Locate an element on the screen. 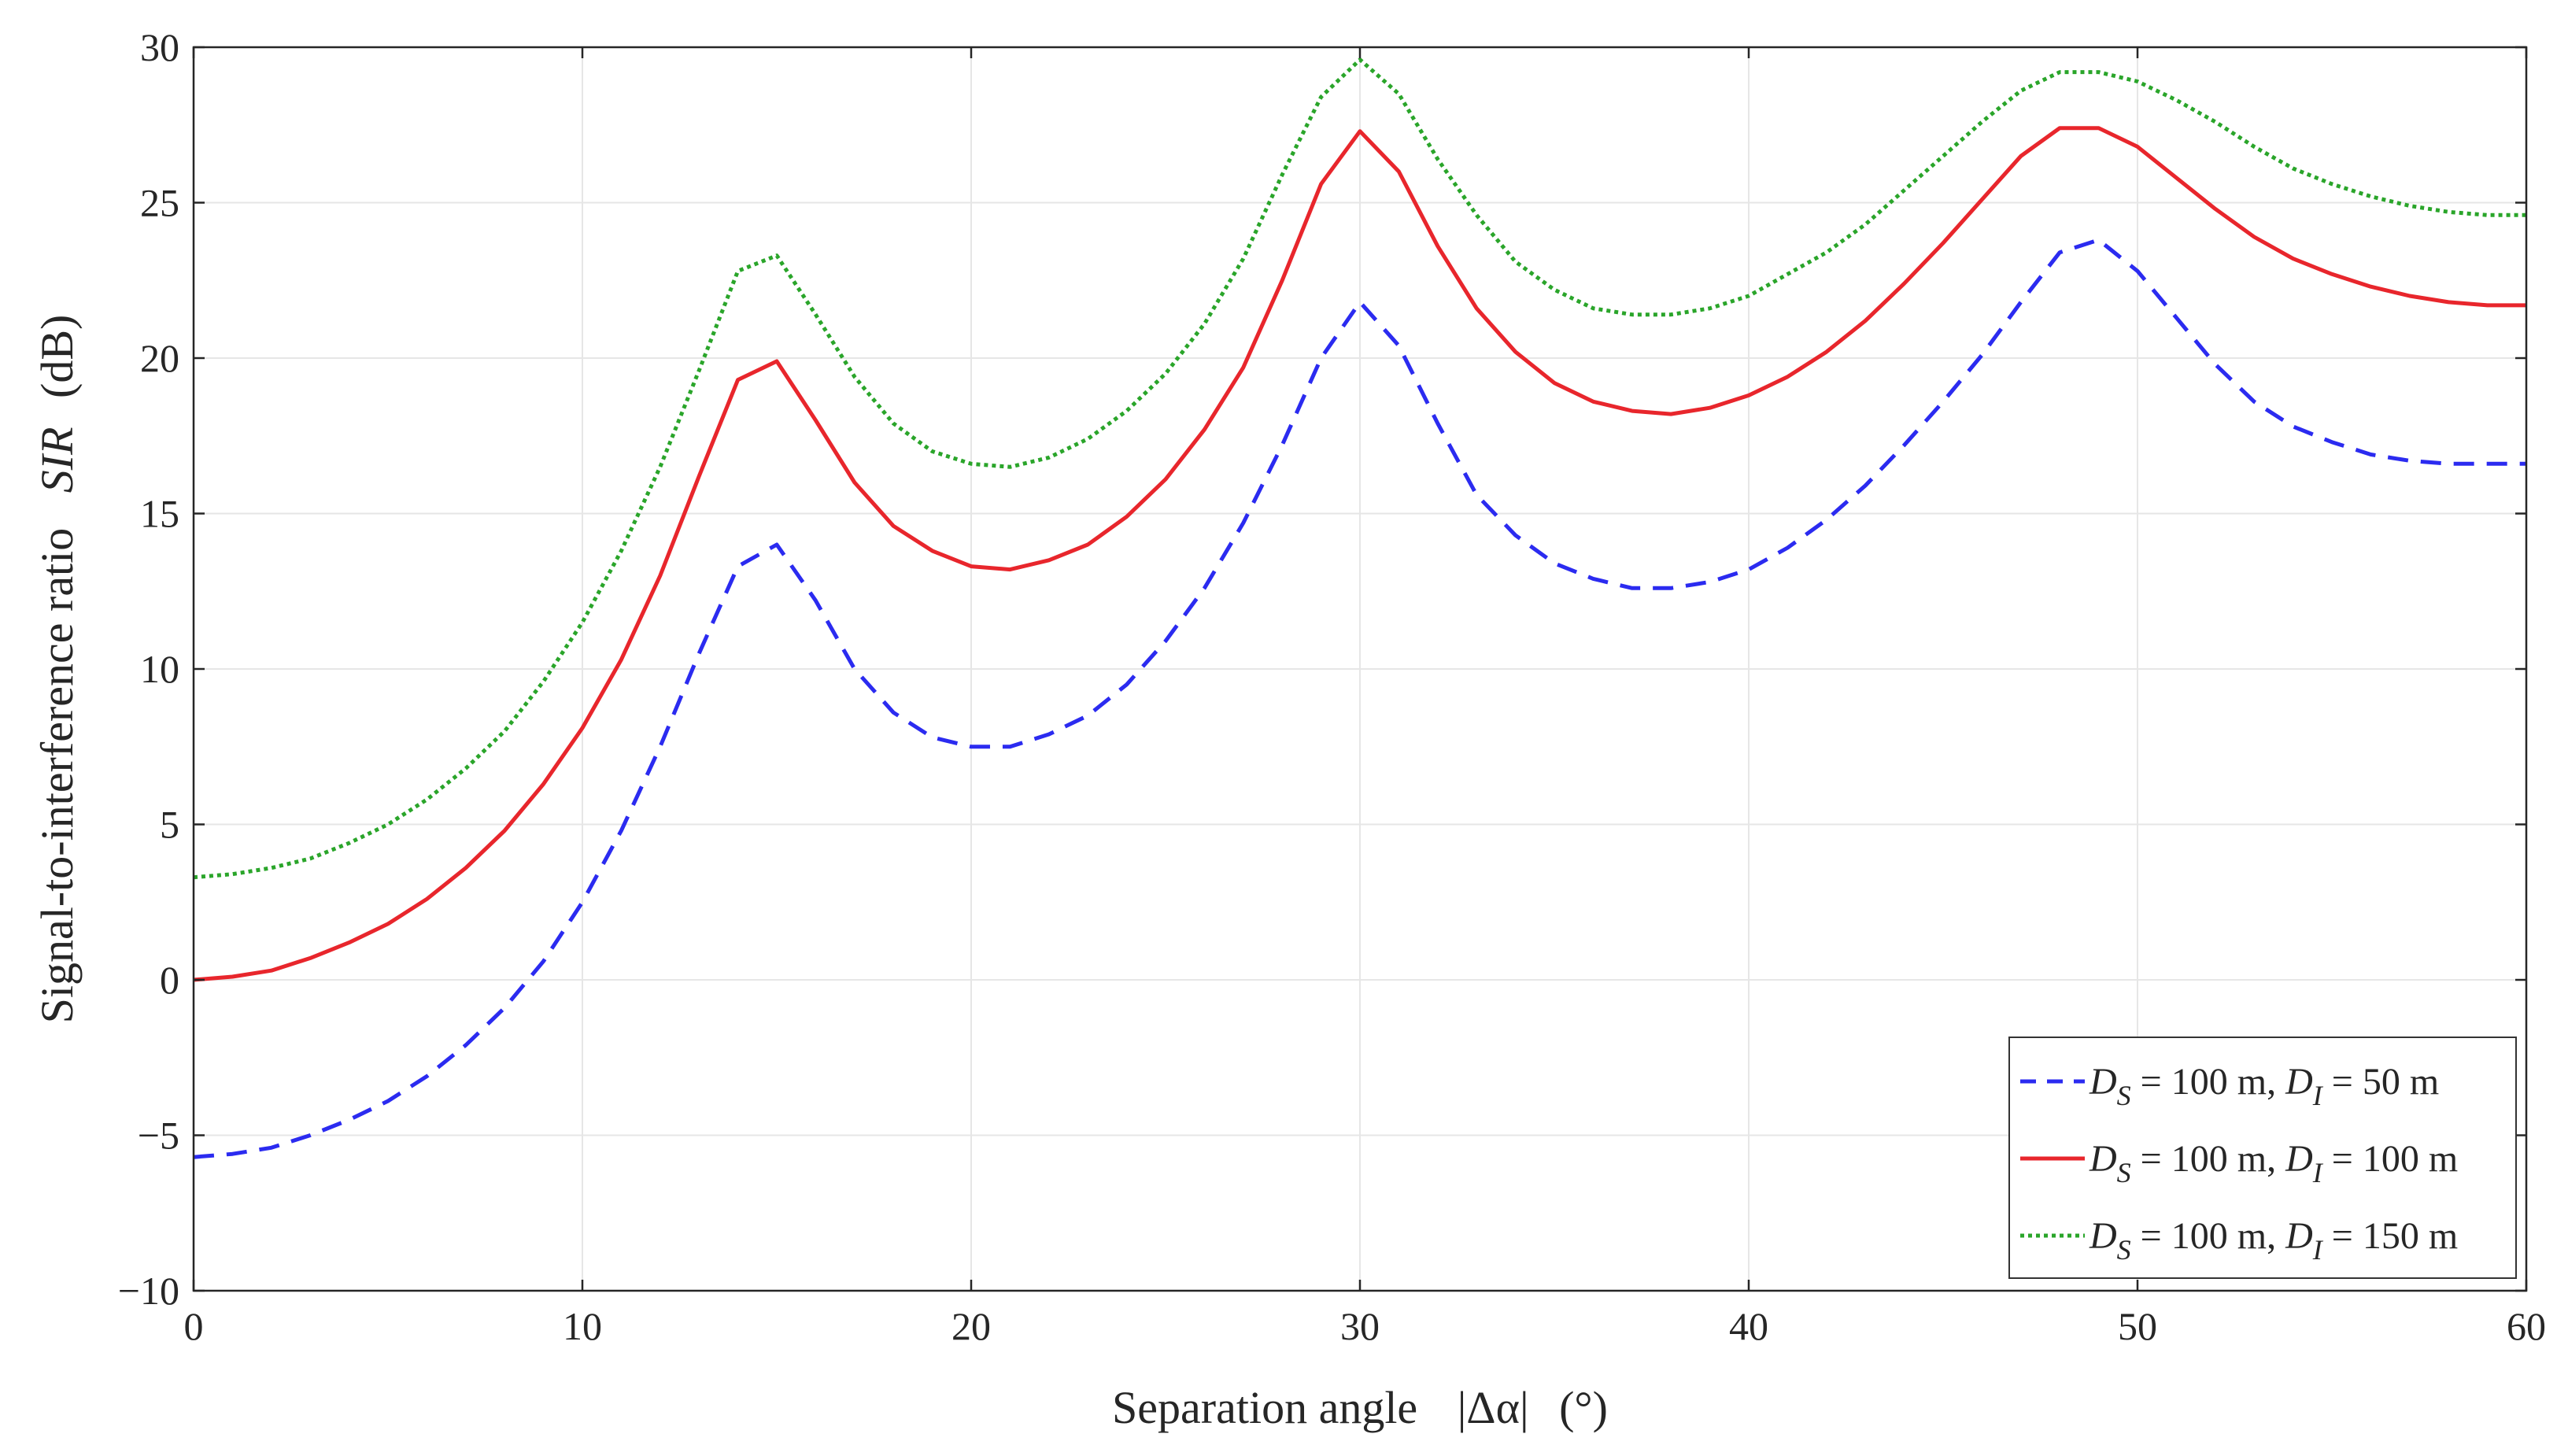 This screenshot has height=1456, width=2568. x-tick-label: 0 is located at coordinates (194, 1326).